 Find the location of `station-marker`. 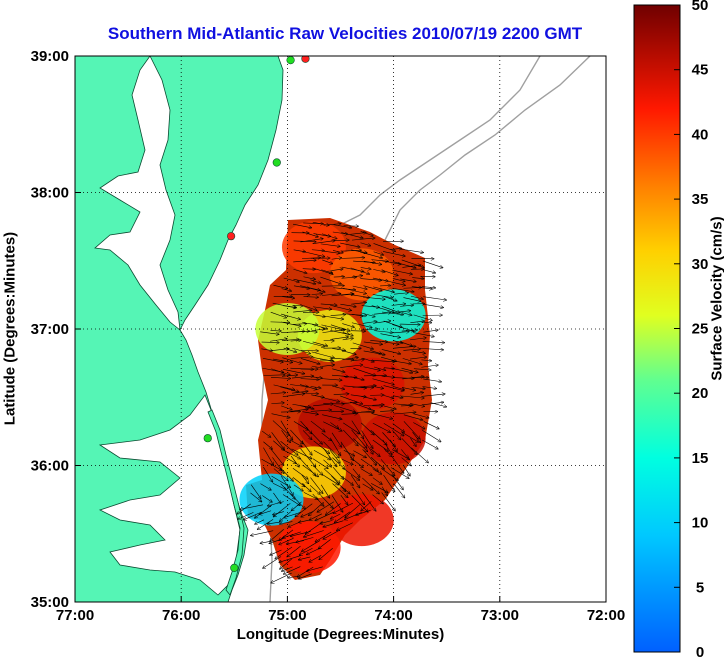

station-marker is located at coordinates (290, 60).